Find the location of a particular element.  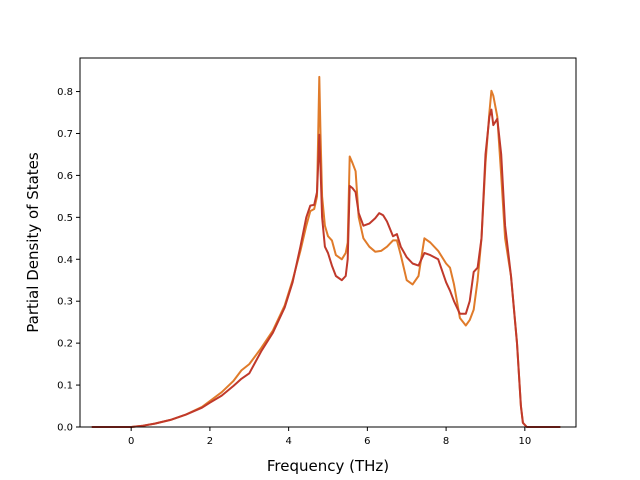

x-tick-label: 8 is located at coordinates (446, 441).